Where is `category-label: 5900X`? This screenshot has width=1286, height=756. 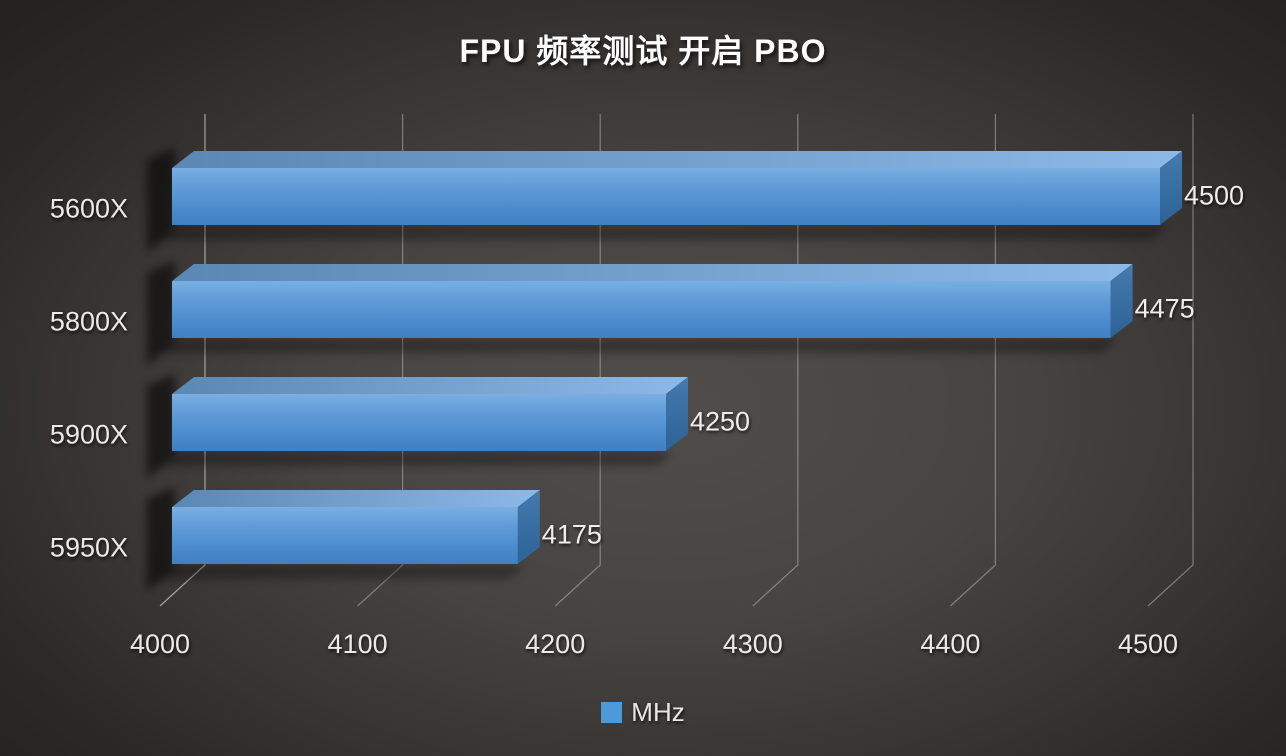
category-label: 5900X is located at coordinates (88, 434).